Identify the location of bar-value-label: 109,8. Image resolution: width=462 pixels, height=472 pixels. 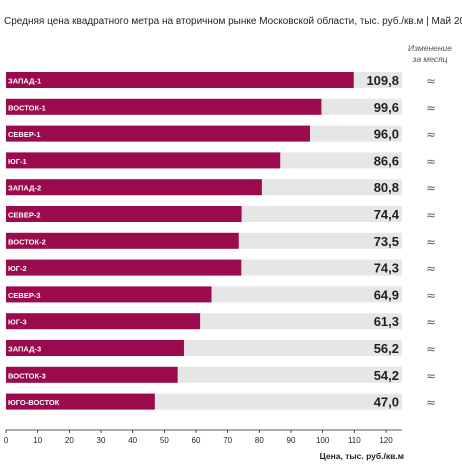
(382, 80).